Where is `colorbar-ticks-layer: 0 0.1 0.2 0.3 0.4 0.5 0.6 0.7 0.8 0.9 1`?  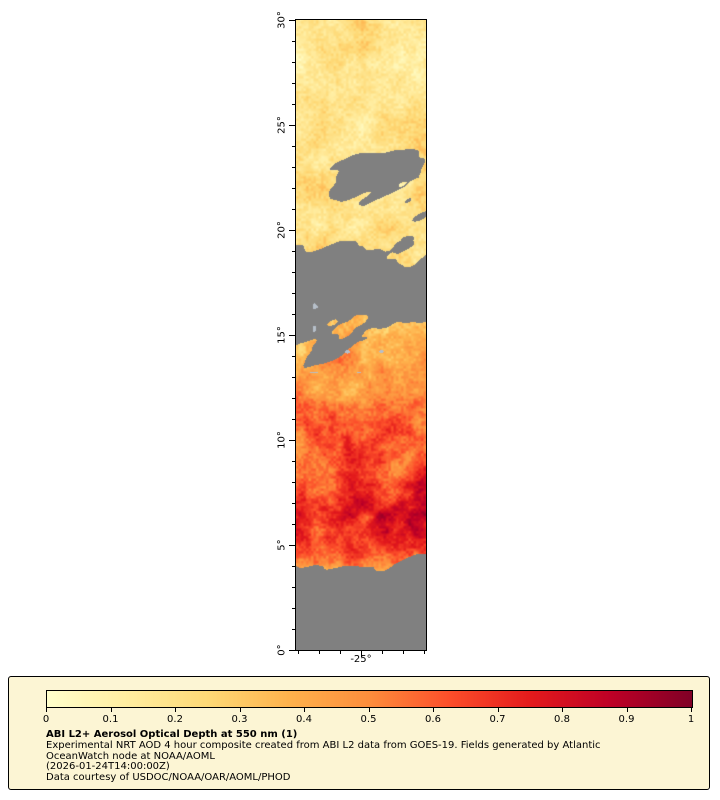
colorbar-ticks-layer: 0 0.1 0.2 0.3 0.4 0.5 0.6 0.7 0.8 0.9 1 is located at coordinates (359, 733).